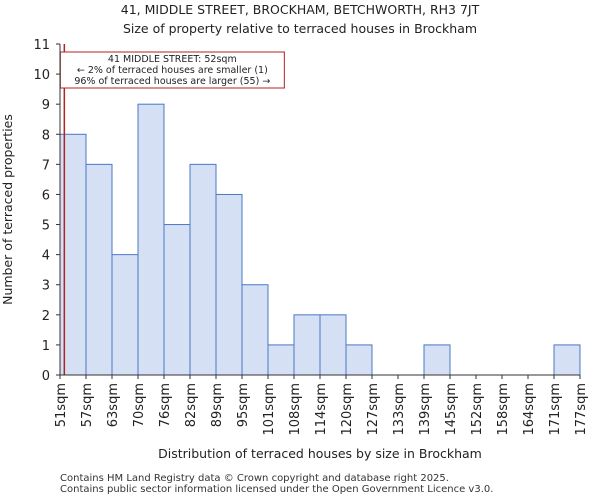  I want to click on x-tick-label: 108sqm, so click(295, 409).